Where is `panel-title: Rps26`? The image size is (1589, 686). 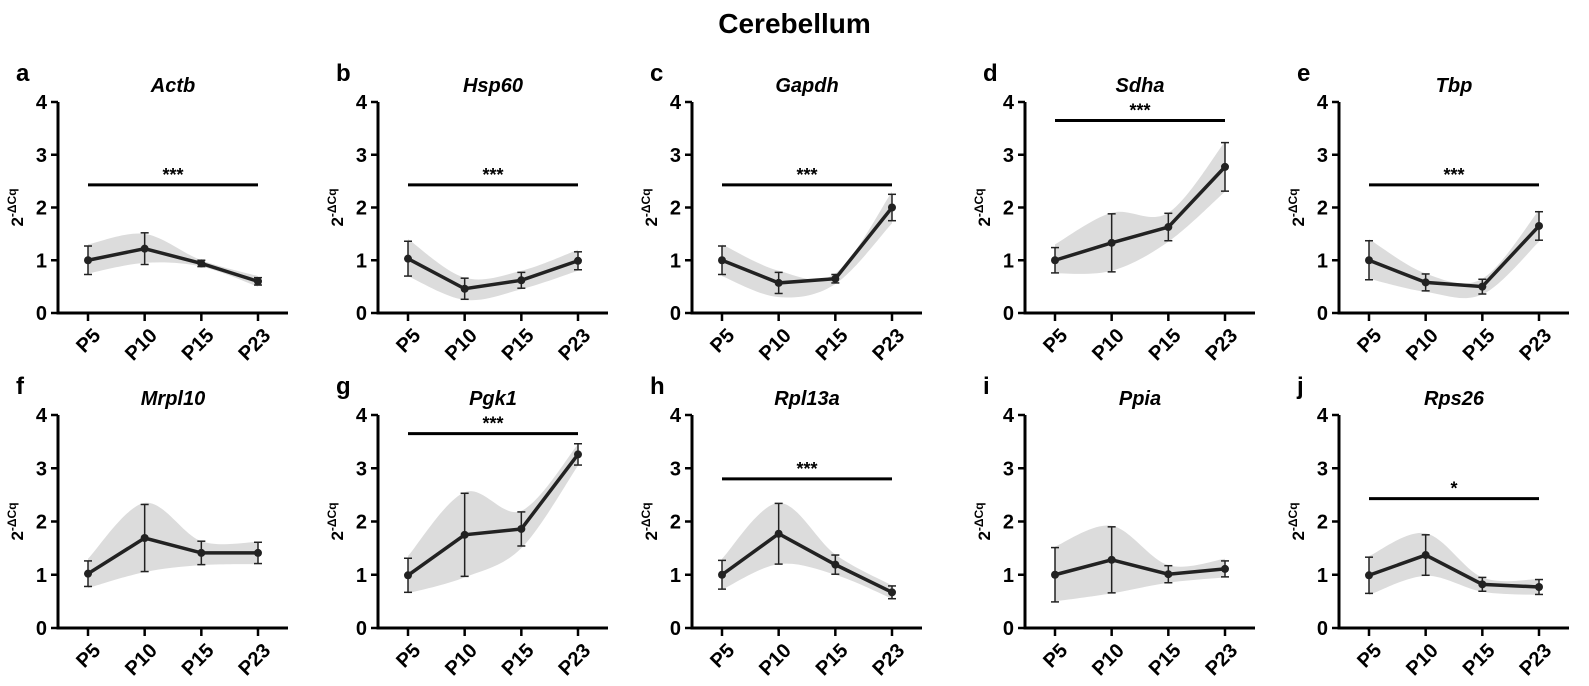
panel-title: Rps26 is located at coordinates (1454, 399).